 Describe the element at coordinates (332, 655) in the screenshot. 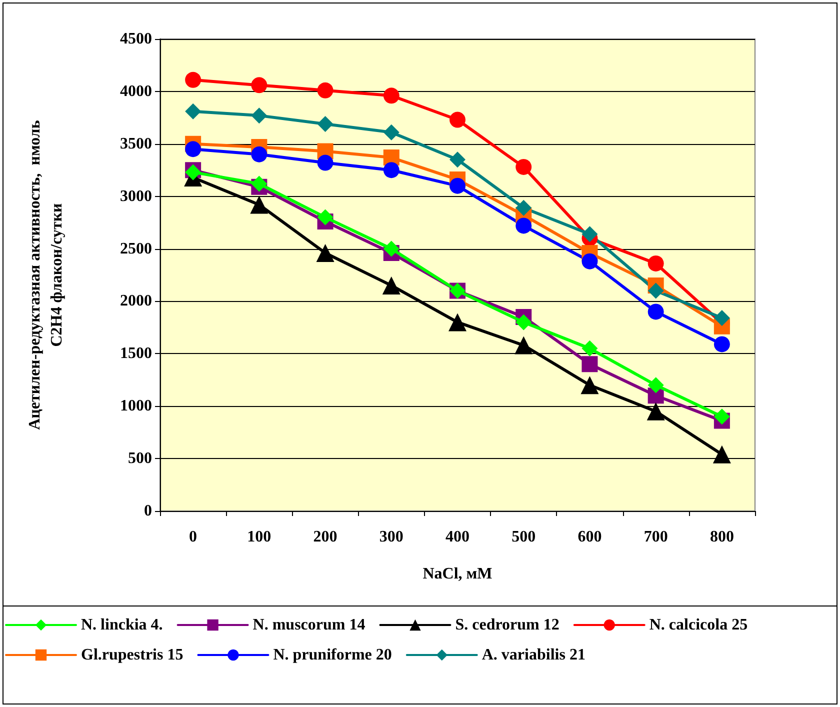

I see `legend-label: N. pruniforme 20` at that location.